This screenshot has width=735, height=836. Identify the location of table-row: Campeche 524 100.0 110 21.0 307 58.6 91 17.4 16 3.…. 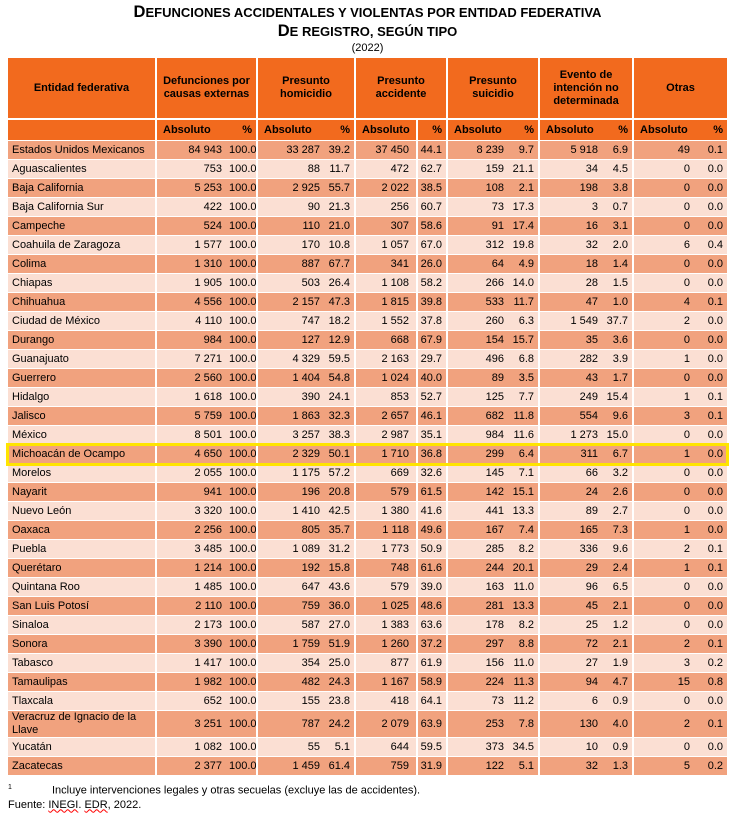
(368, 226).